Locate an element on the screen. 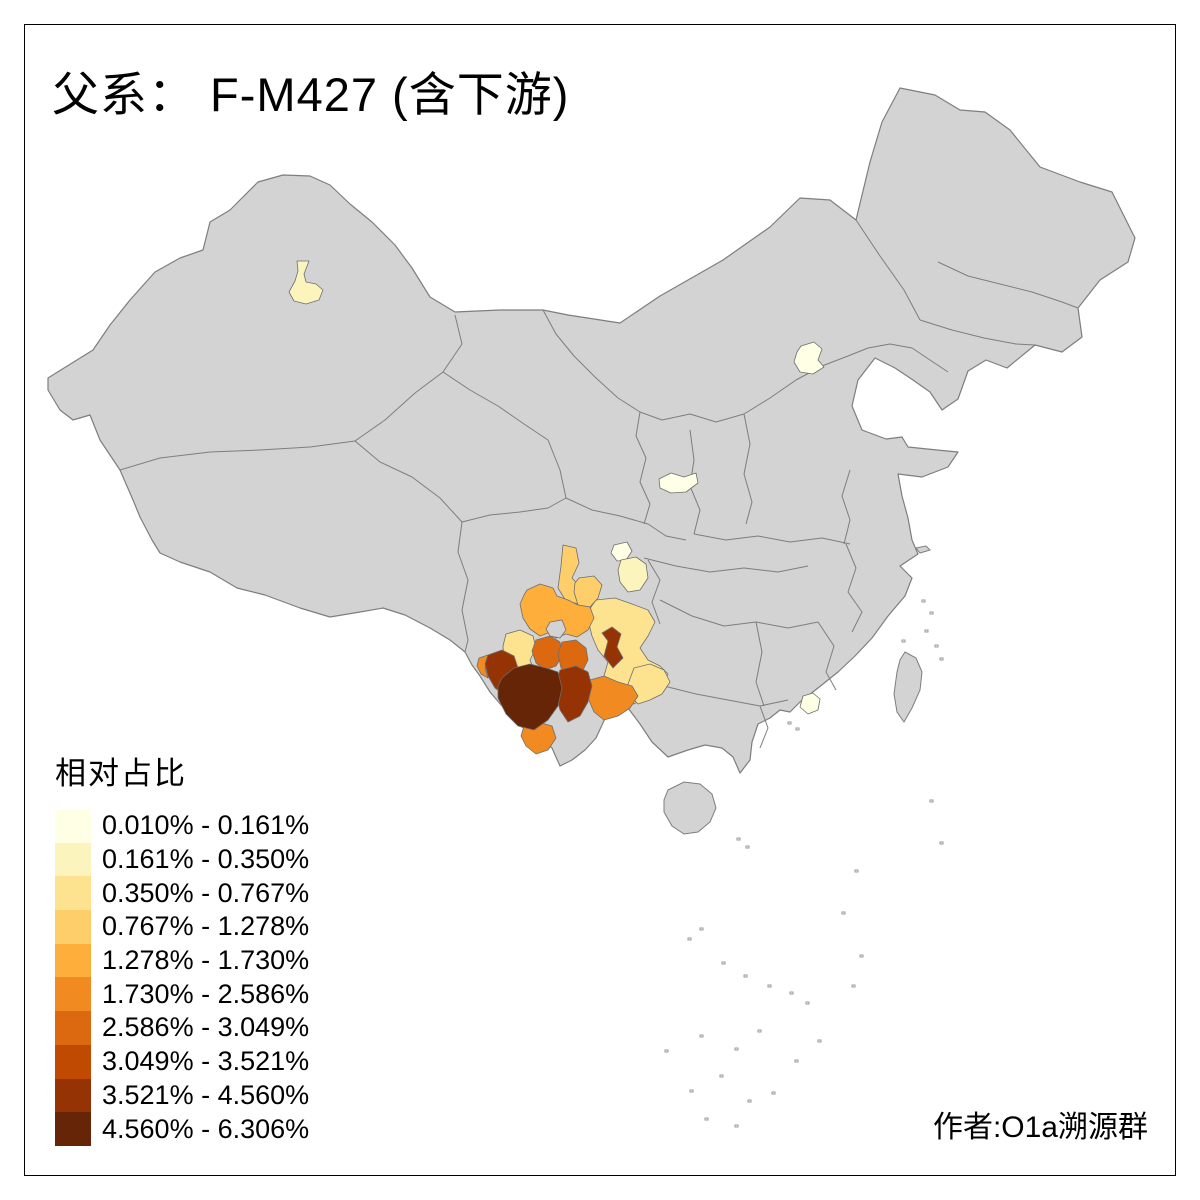 The height and width of the screenshot is (1200, 1200). legend-row: 3.049% - 3.521% is located at coordinates (182, 1061).